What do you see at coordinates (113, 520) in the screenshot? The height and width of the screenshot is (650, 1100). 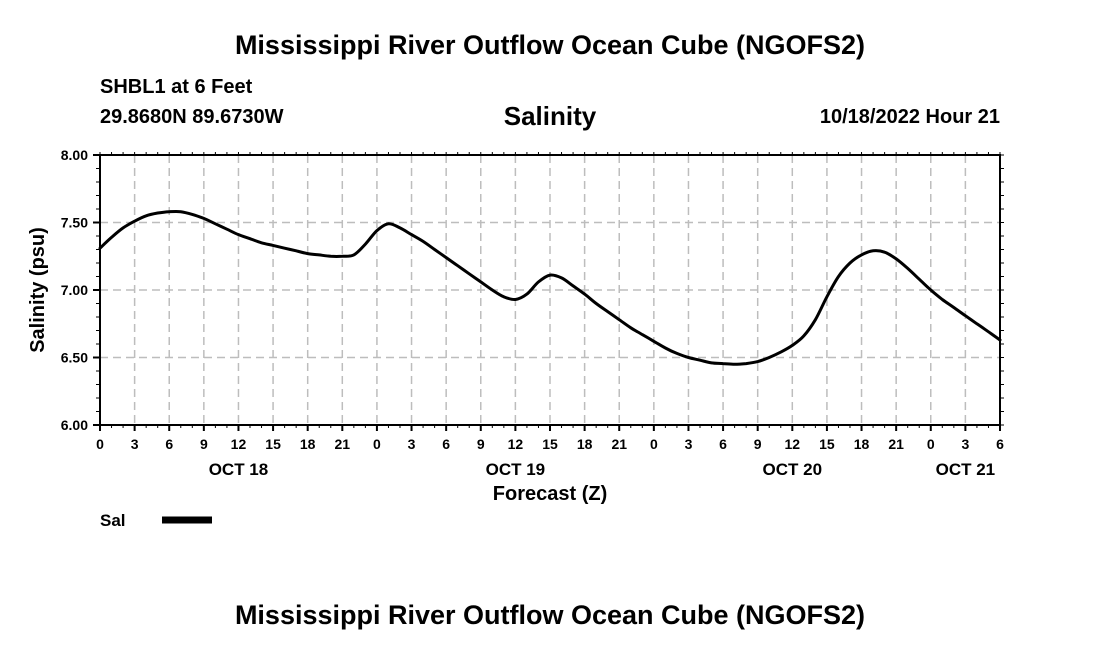 I see `legend-label: Sal` at bounding box center [113, 520].